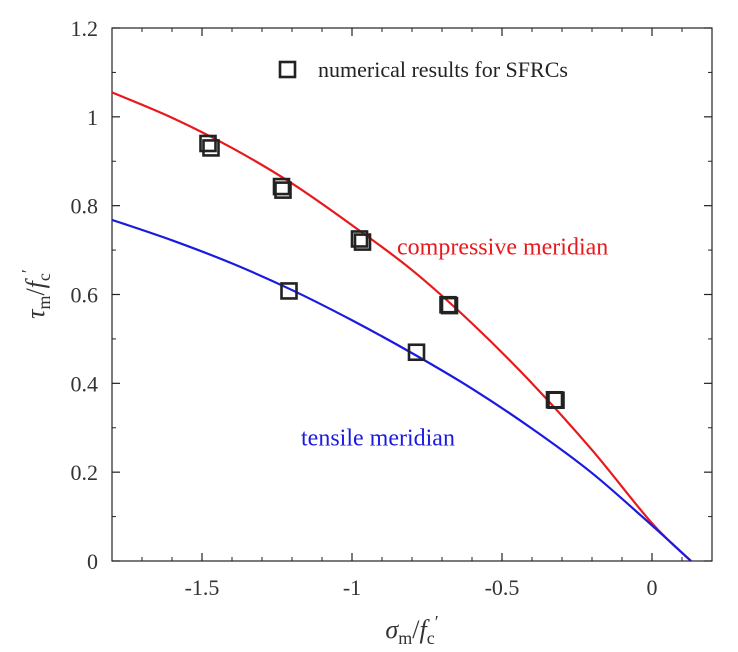  Describe the element at coordinates (443, 69) in the screenshot. I see `legend-label: numerical results for SFRCs` at that location.